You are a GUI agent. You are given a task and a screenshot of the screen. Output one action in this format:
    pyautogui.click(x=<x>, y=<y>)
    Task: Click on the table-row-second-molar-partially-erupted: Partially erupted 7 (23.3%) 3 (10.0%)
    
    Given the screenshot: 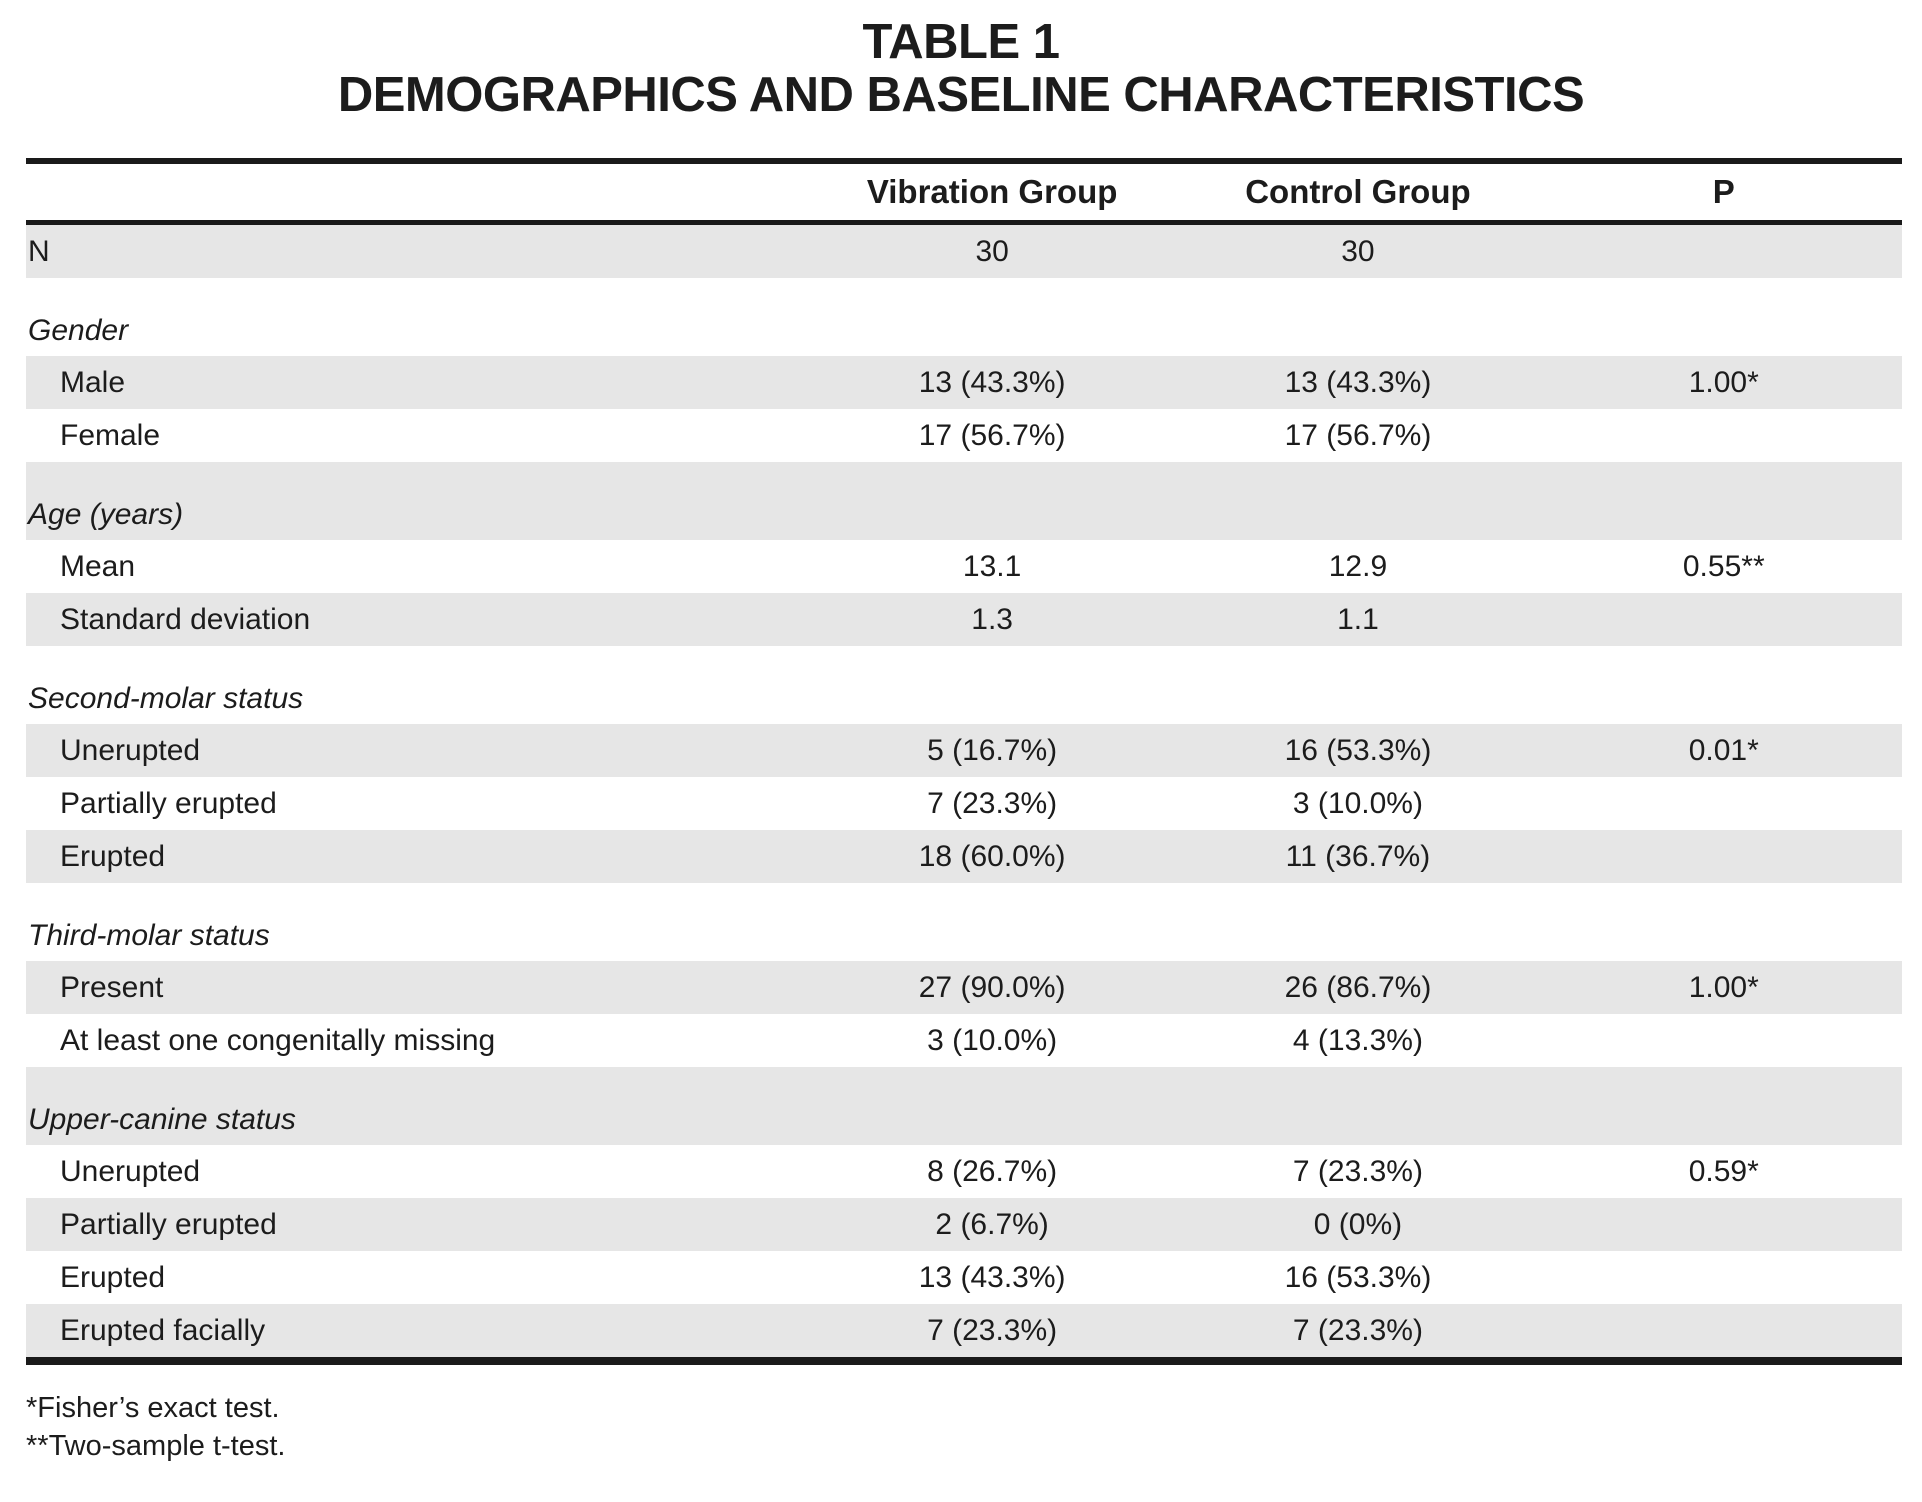 What is the action you would take?
    pyautogui.click(x=964, y=803)
    